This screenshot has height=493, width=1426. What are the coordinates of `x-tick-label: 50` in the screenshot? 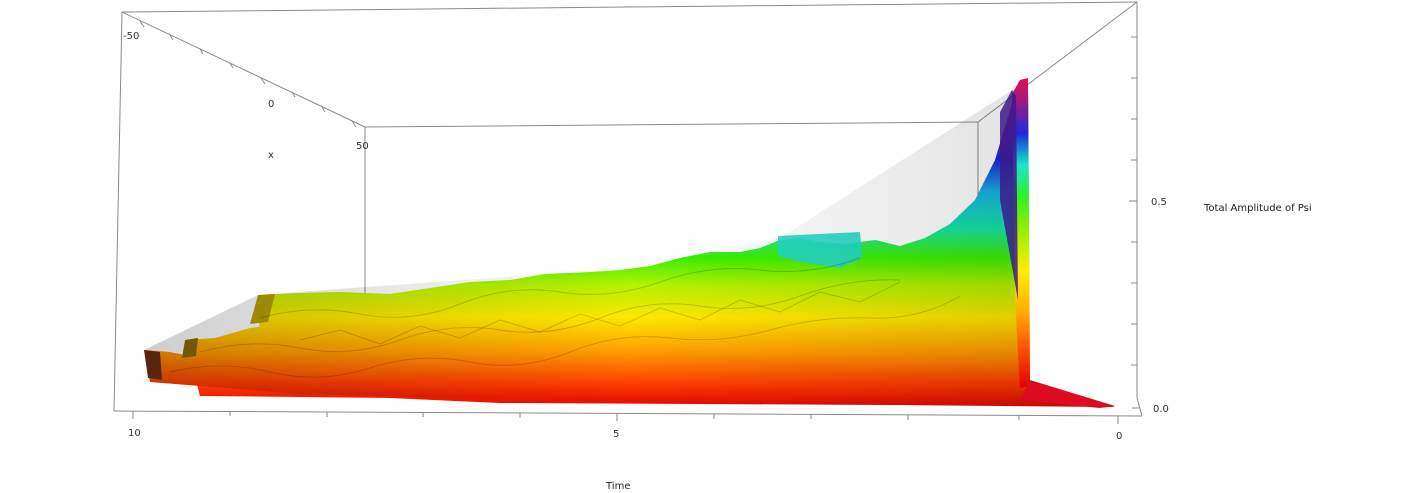 It's located at (362, 146).